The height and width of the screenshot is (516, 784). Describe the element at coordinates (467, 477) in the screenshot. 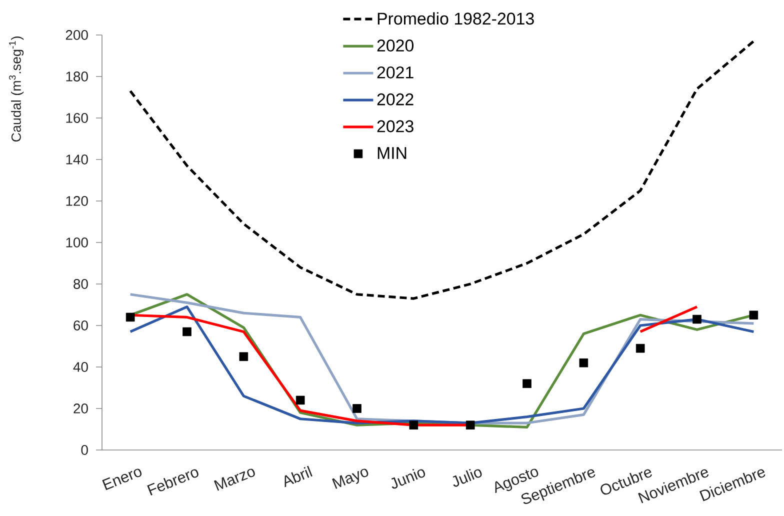

I see `x-tick-label: Julio` at that location.